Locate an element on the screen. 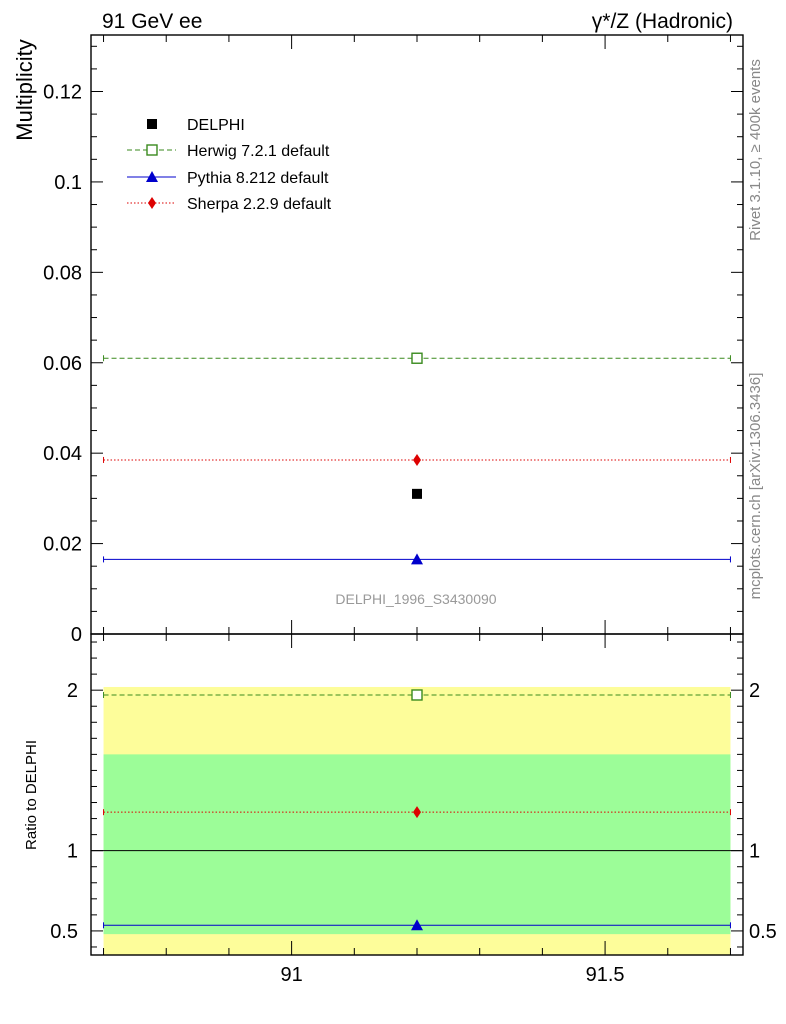  legend-item-sherpa: Sherpa 2.2.9 default is located at coordinates (229, 204).